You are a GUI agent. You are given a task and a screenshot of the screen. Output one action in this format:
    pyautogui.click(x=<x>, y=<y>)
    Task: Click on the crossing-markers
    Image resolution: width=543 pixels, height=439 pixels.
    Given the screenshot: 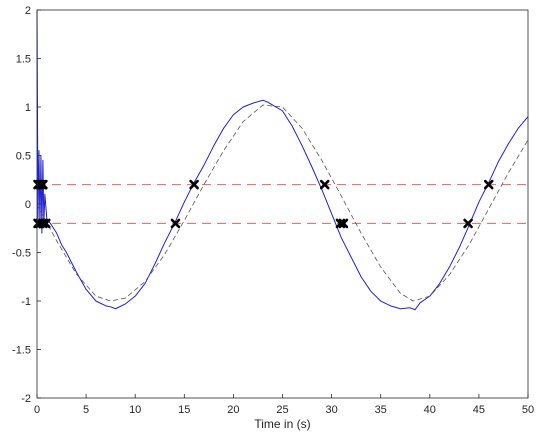 What is the action you would take?
    pyautogui.click(x=263, y=204)
    